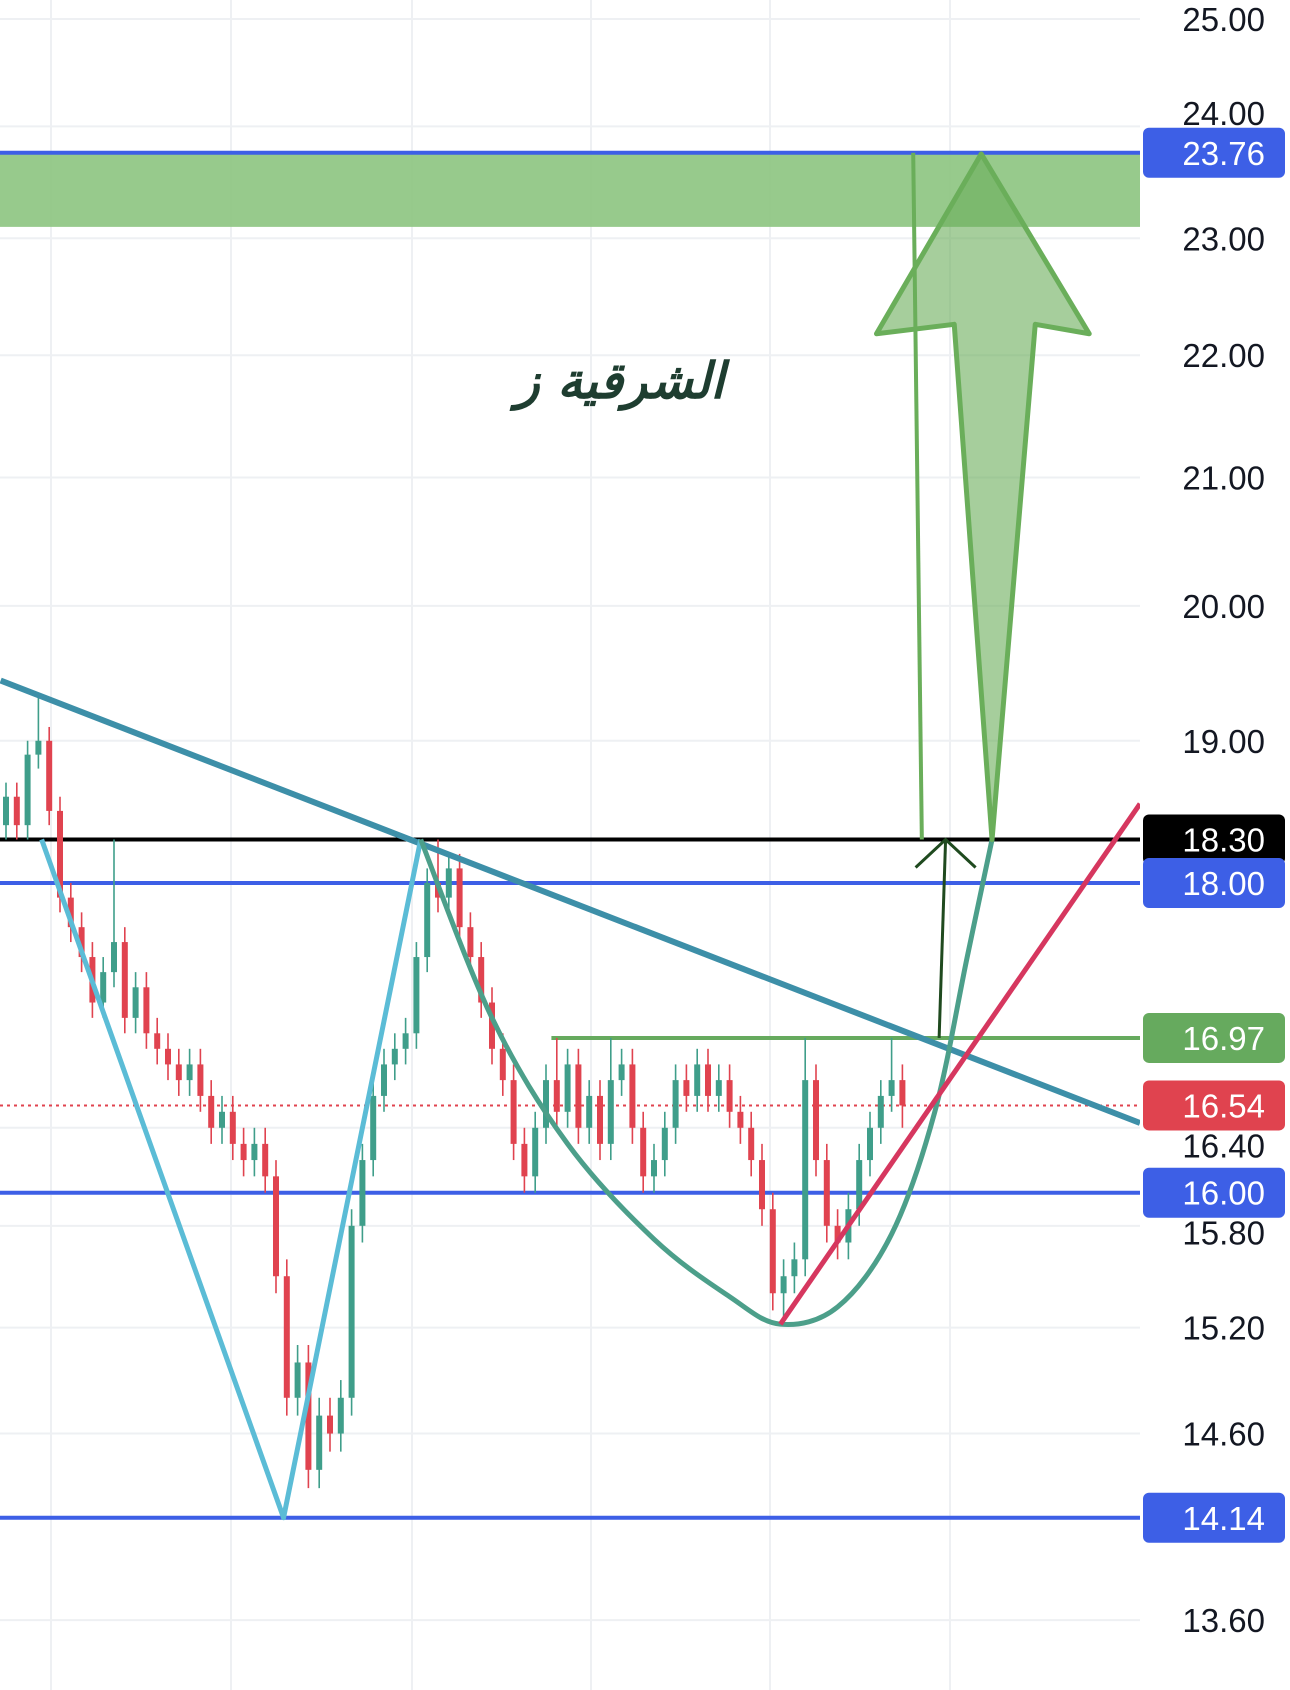 Image resolution: width=1290 pixels, height=1690 pixels. I want to click on y-tick-label: 21.00, so click(1223, 478).